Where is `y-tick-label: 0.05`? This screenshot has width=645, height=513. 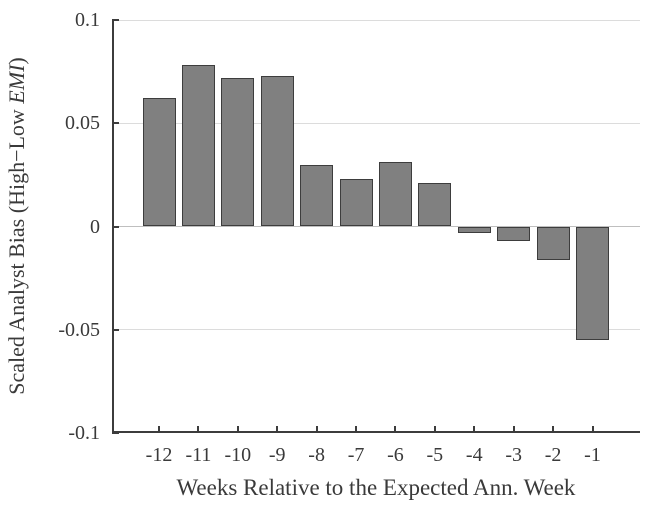 y-tick-label: 0.05 is located at coordinates (82, 123).